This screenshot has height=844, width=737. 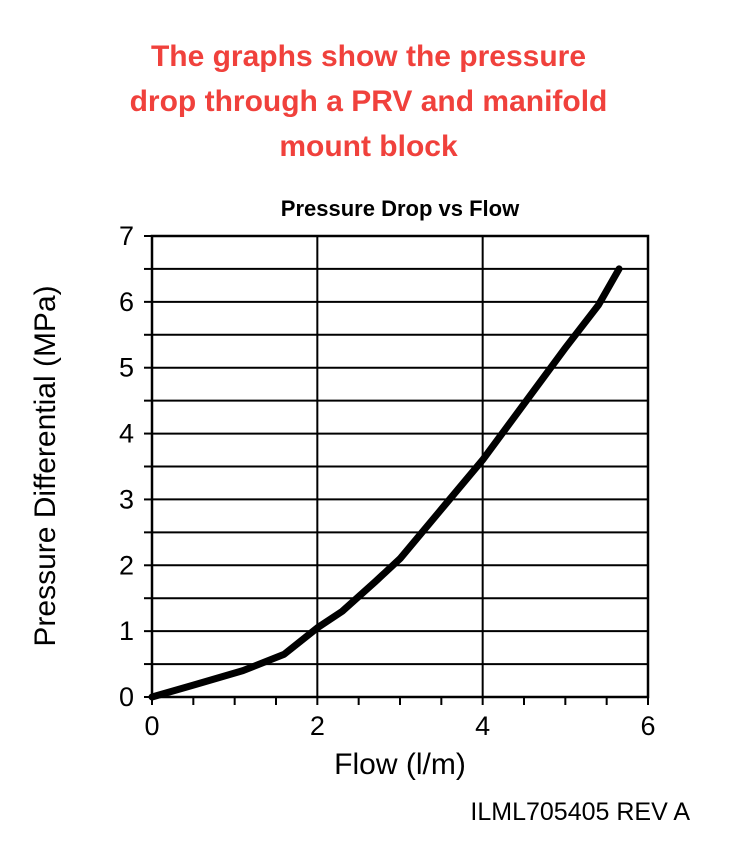 I want to click on y-axis-label: Pressure Differential (MPa), so click(x=45, y=466).